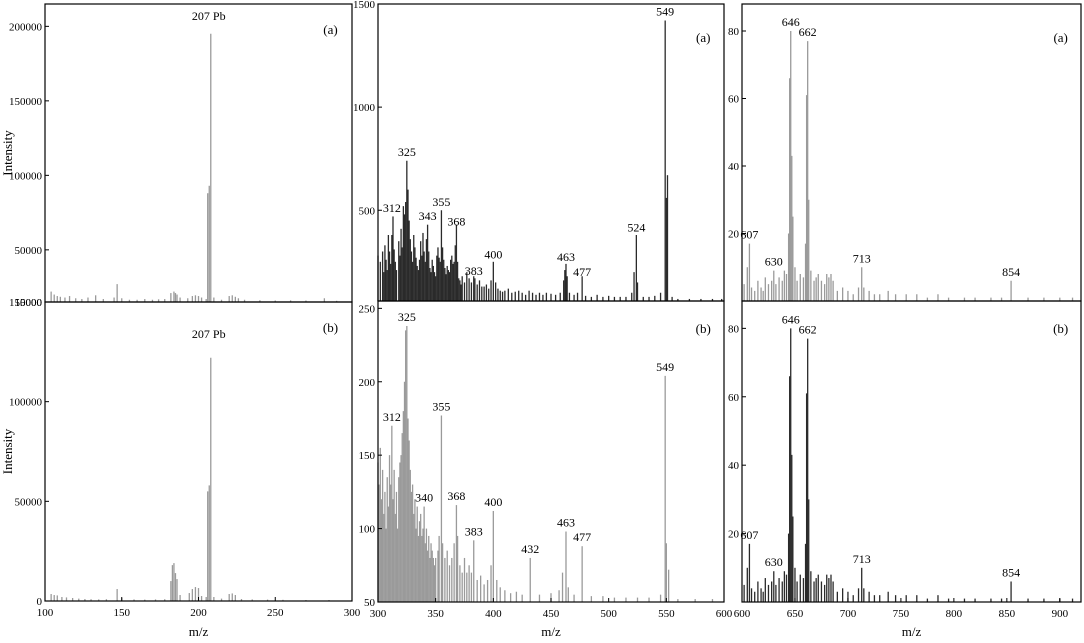 This screenshot has width=1084, height=643. What do you see at coordinates (901, 614) in the screenshot?
I see `x-tick-label: 750` at bounding box center [901, 614].